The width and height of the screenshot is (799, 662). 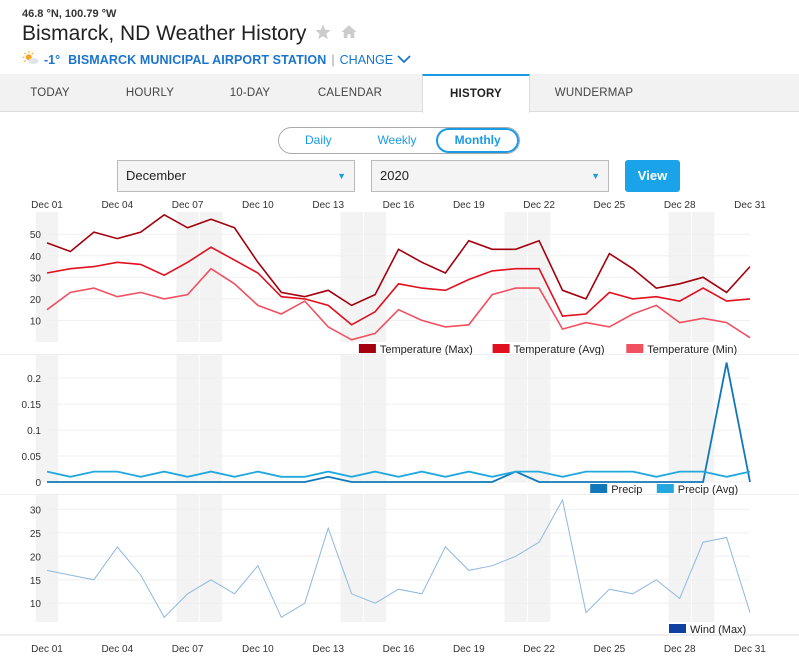 What do you see at coordinates (156, 175) in the screenshot?
I see `month-value: December` at bounding box center [156, 175].